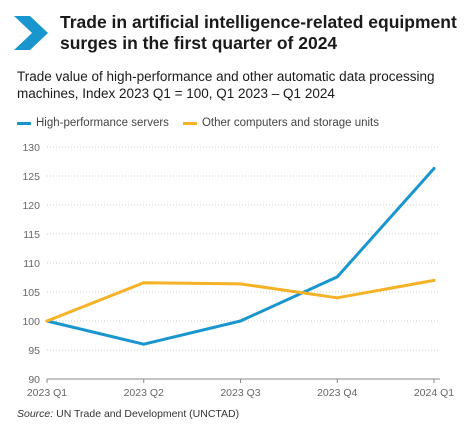  What do you see at coordinates (31, 322) in the screenshot?
I see `y-tick-label: 100` at bounding box center [31, 322].